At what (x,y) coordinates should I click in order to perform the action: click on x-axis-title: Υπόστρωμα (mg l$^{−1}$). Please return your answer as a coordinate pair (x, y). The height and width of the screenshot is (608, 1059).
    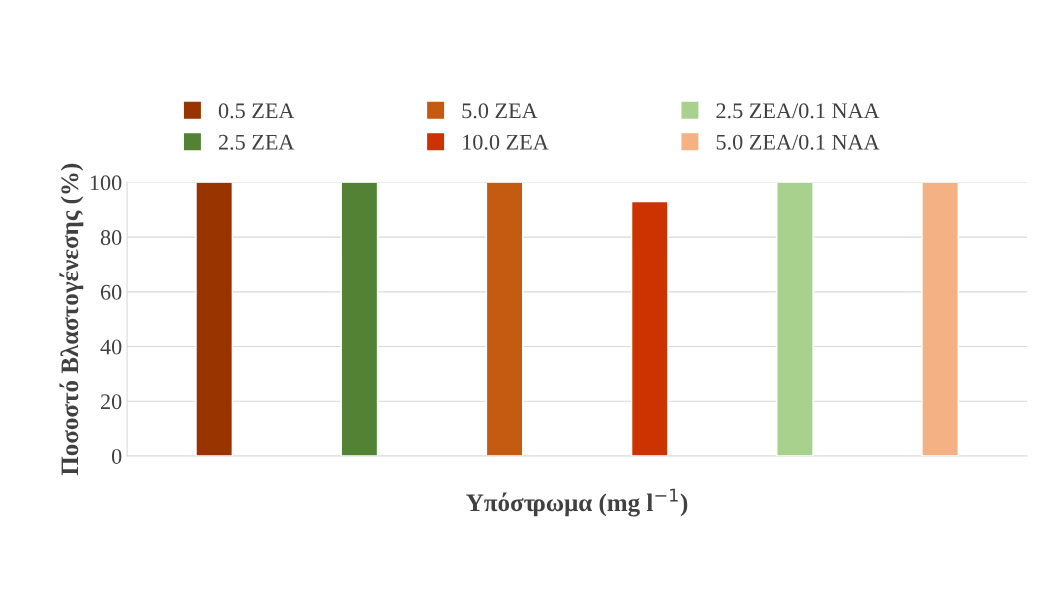
    Looking at the image, I should click on (577, 502).